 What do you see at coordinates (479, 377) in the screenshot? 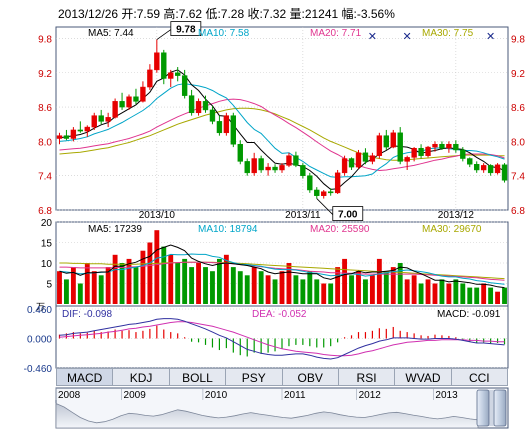
I see `tab-cci: CCI` at bounding box center [479, 377].